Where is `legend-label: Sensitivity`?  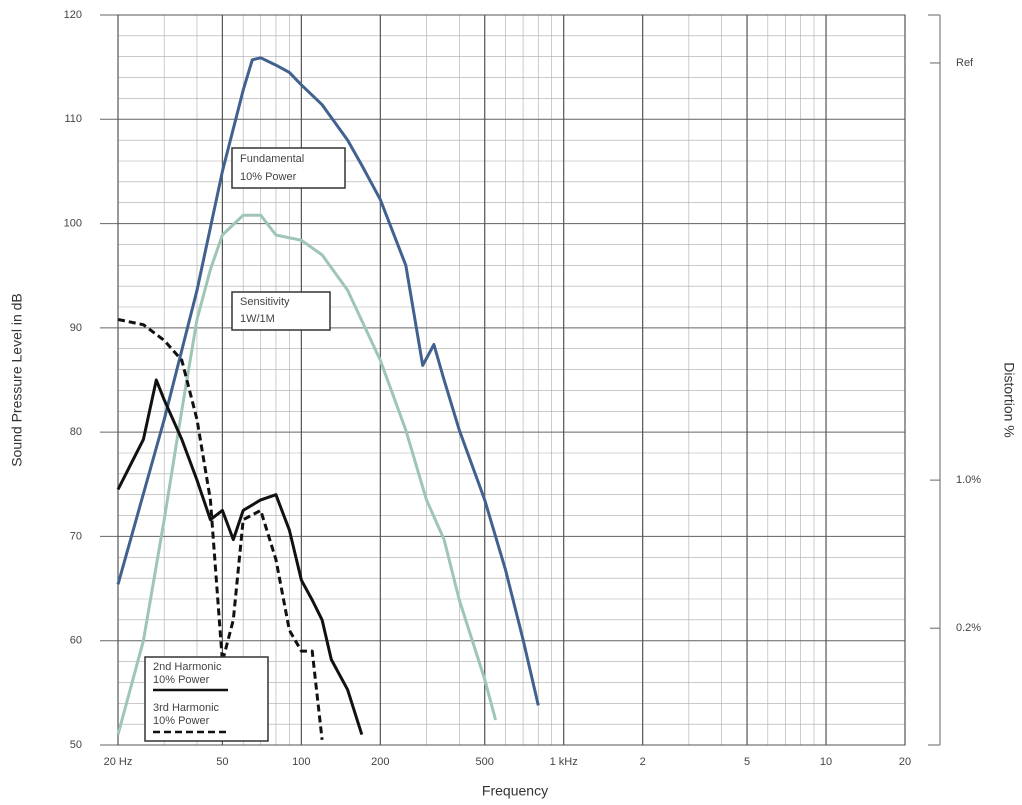 legend-label: Sensitivity is located at coordinates (265, 302).